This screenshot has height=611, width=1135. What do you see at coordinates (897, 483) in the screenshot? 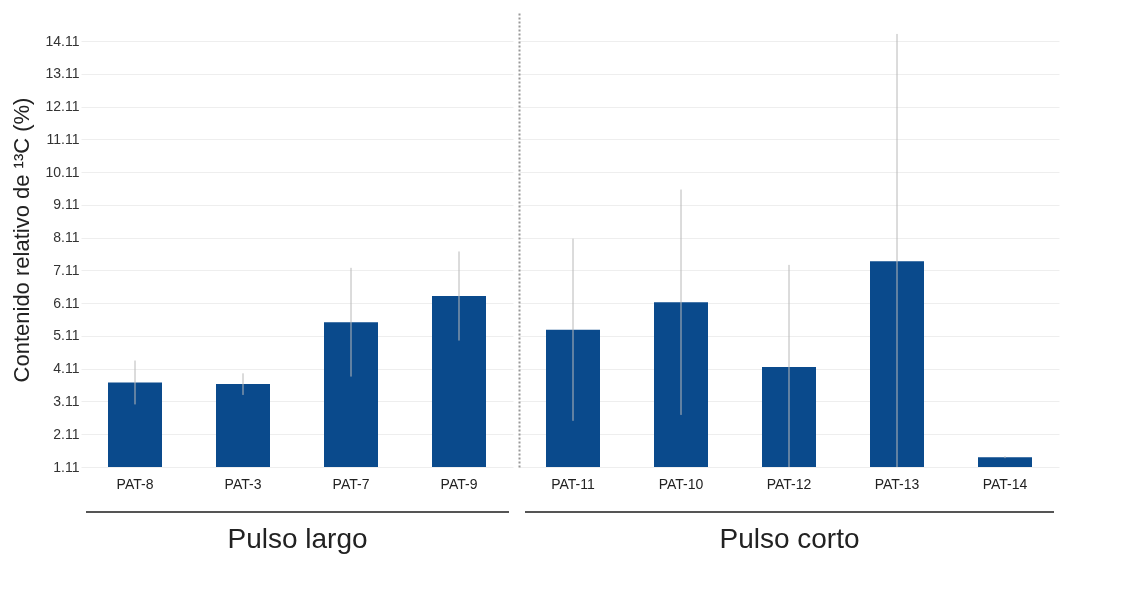
I see `x-tick-label: PAT-13` at bounding box center [897, 483].